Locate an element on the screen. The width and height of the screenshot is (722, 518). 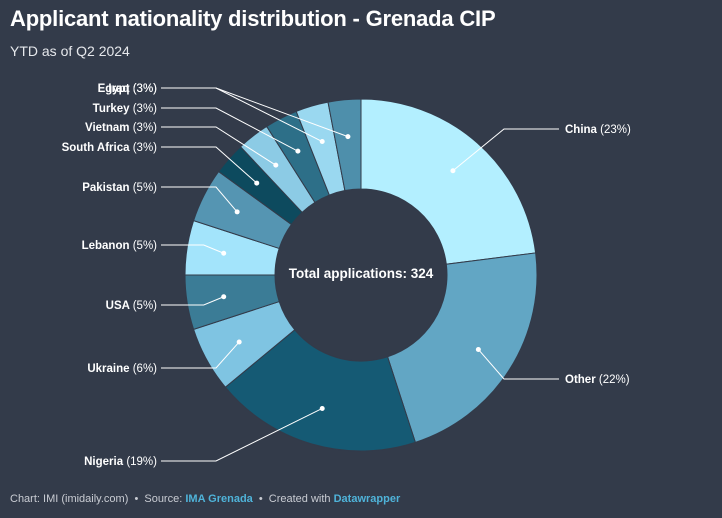
chart-credit: Chart: IMI (imidaily.com) is located at coordinates (69, 499).